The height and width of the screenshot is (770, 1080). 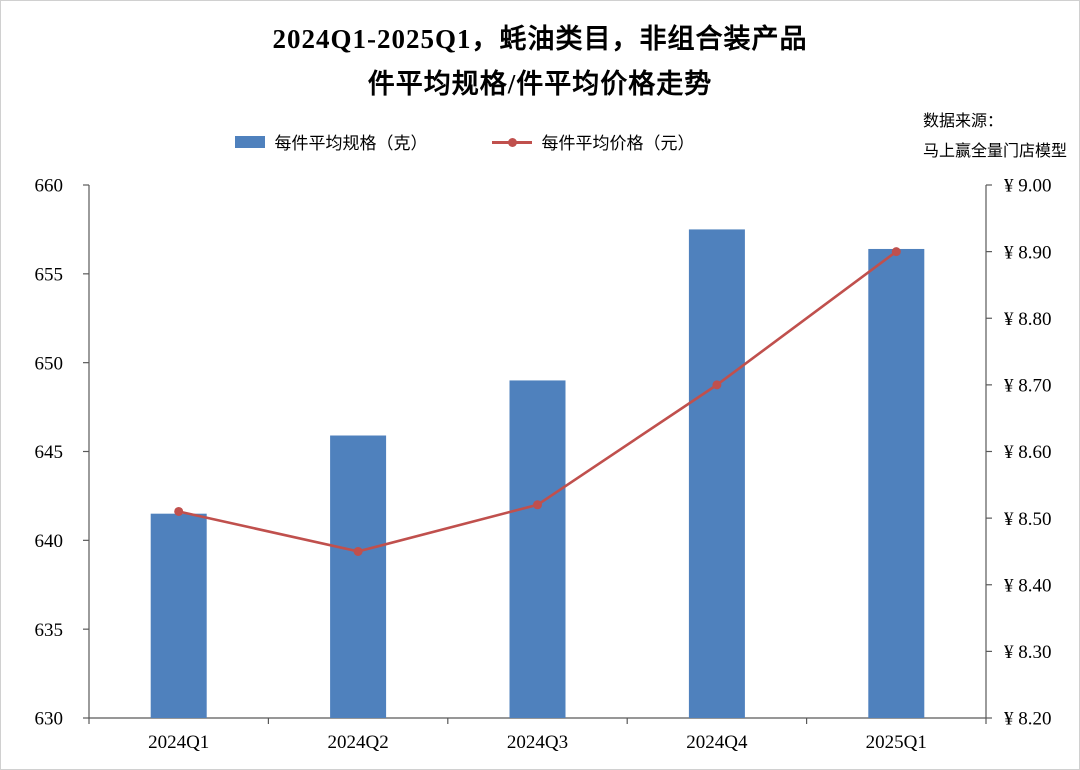 What do you see at coordinates (716, 473) in the screenshot?
I see `bar-2024Q4` at bounding box center [716, 473].